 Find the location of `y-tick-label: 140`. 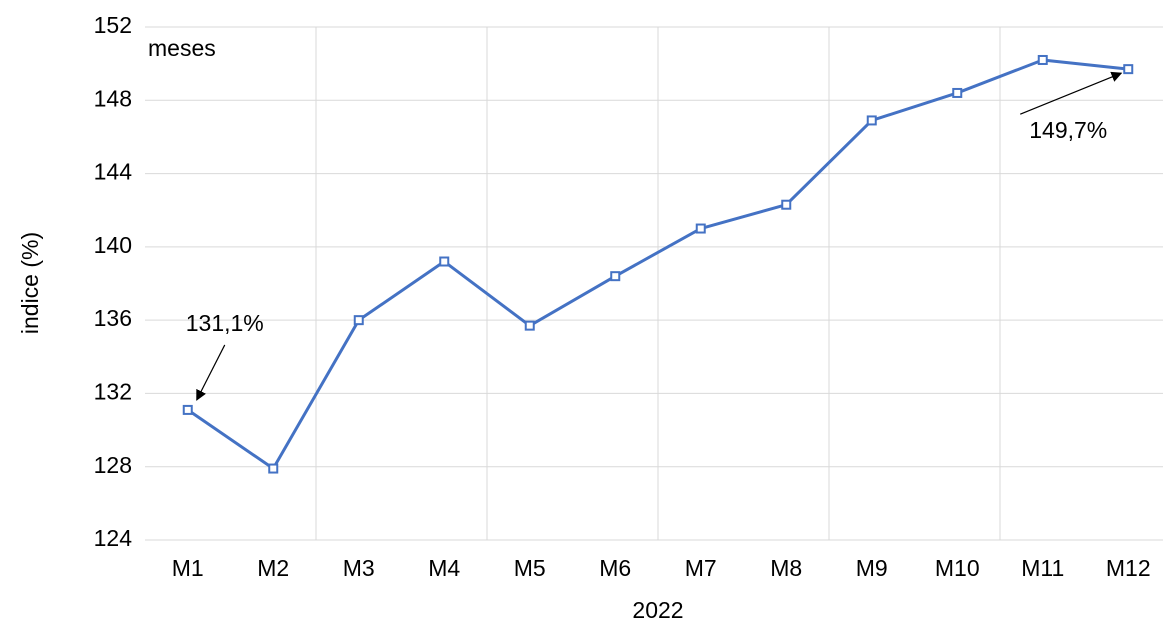

y-tick-label: 140 is located at coordinates (113, 245).